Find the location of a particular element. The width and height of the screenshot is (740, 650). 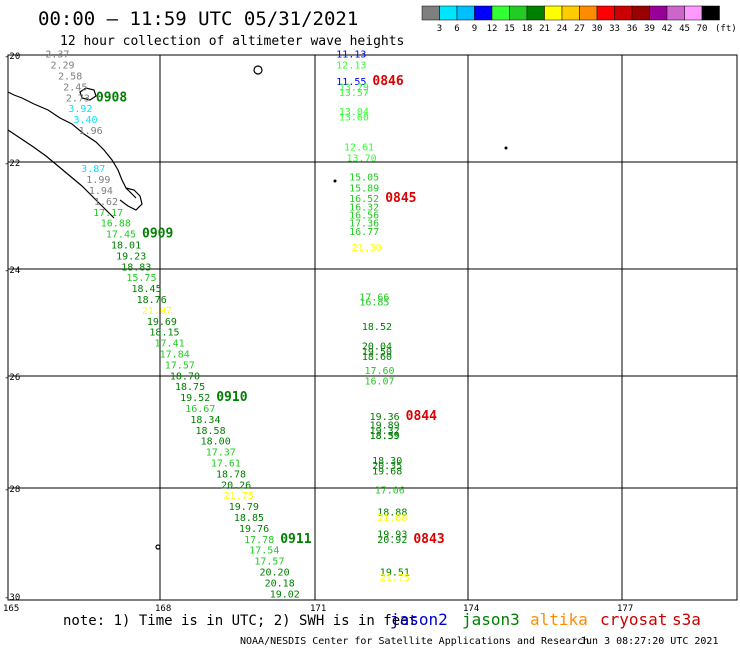

legend-entry: jason3 is located at coordinates (491, 619).